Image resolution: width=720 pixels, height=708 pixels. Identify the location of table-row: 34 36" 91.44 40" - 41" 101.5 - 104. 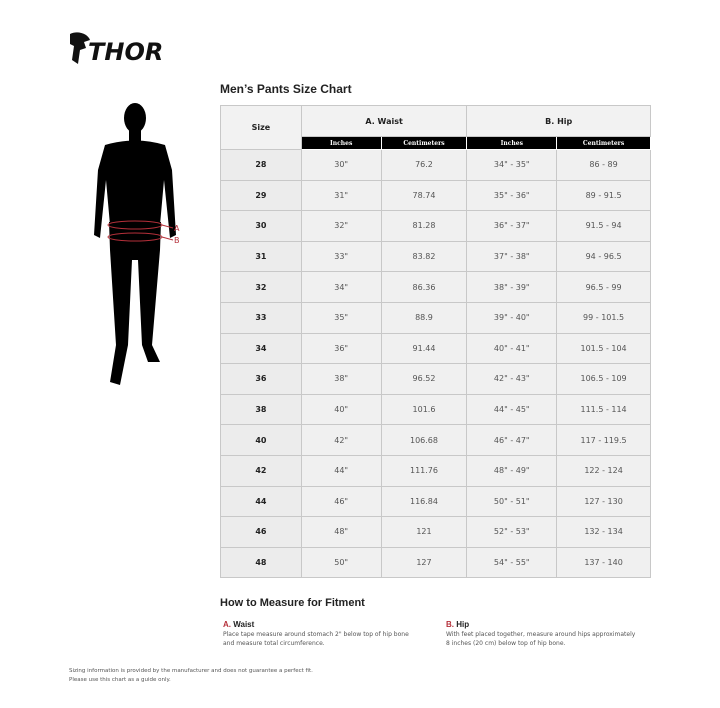
(435, 348).